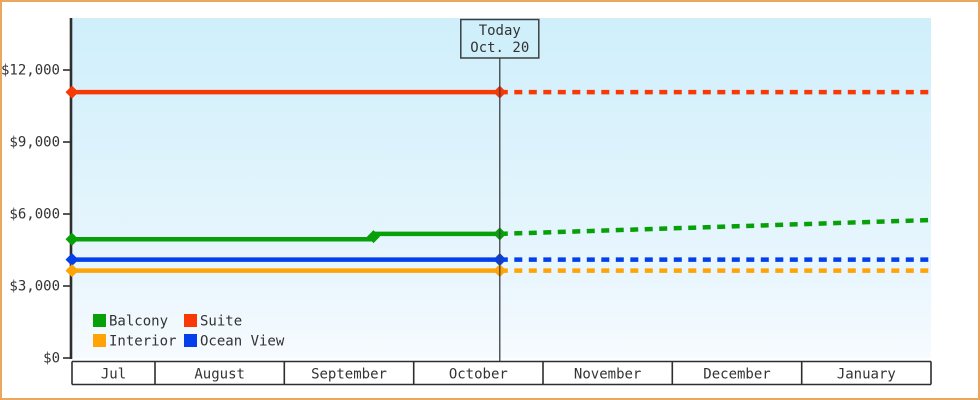 The width and height of the screenshot is (980, 400). Describe the element at coordinates (142, 342) in the screenshot. I see `legend-label-interior: Interior` at that location.